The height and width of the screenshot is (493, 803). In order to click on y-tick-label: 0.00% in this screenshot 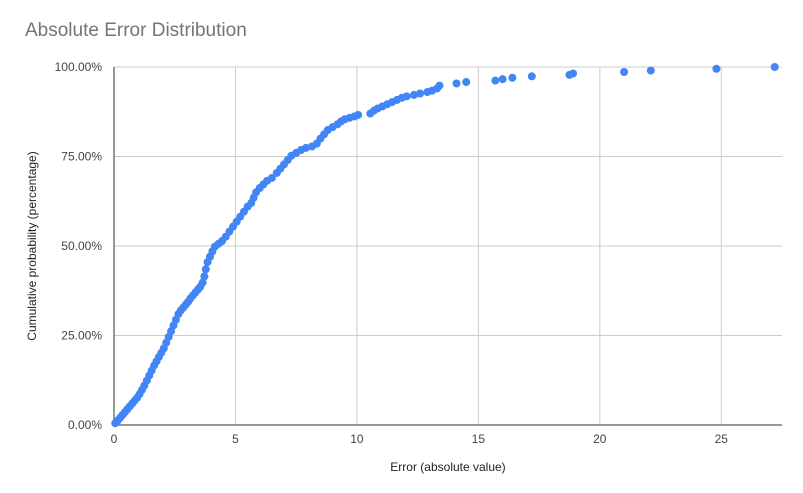, I will do `click(85, 425)`.